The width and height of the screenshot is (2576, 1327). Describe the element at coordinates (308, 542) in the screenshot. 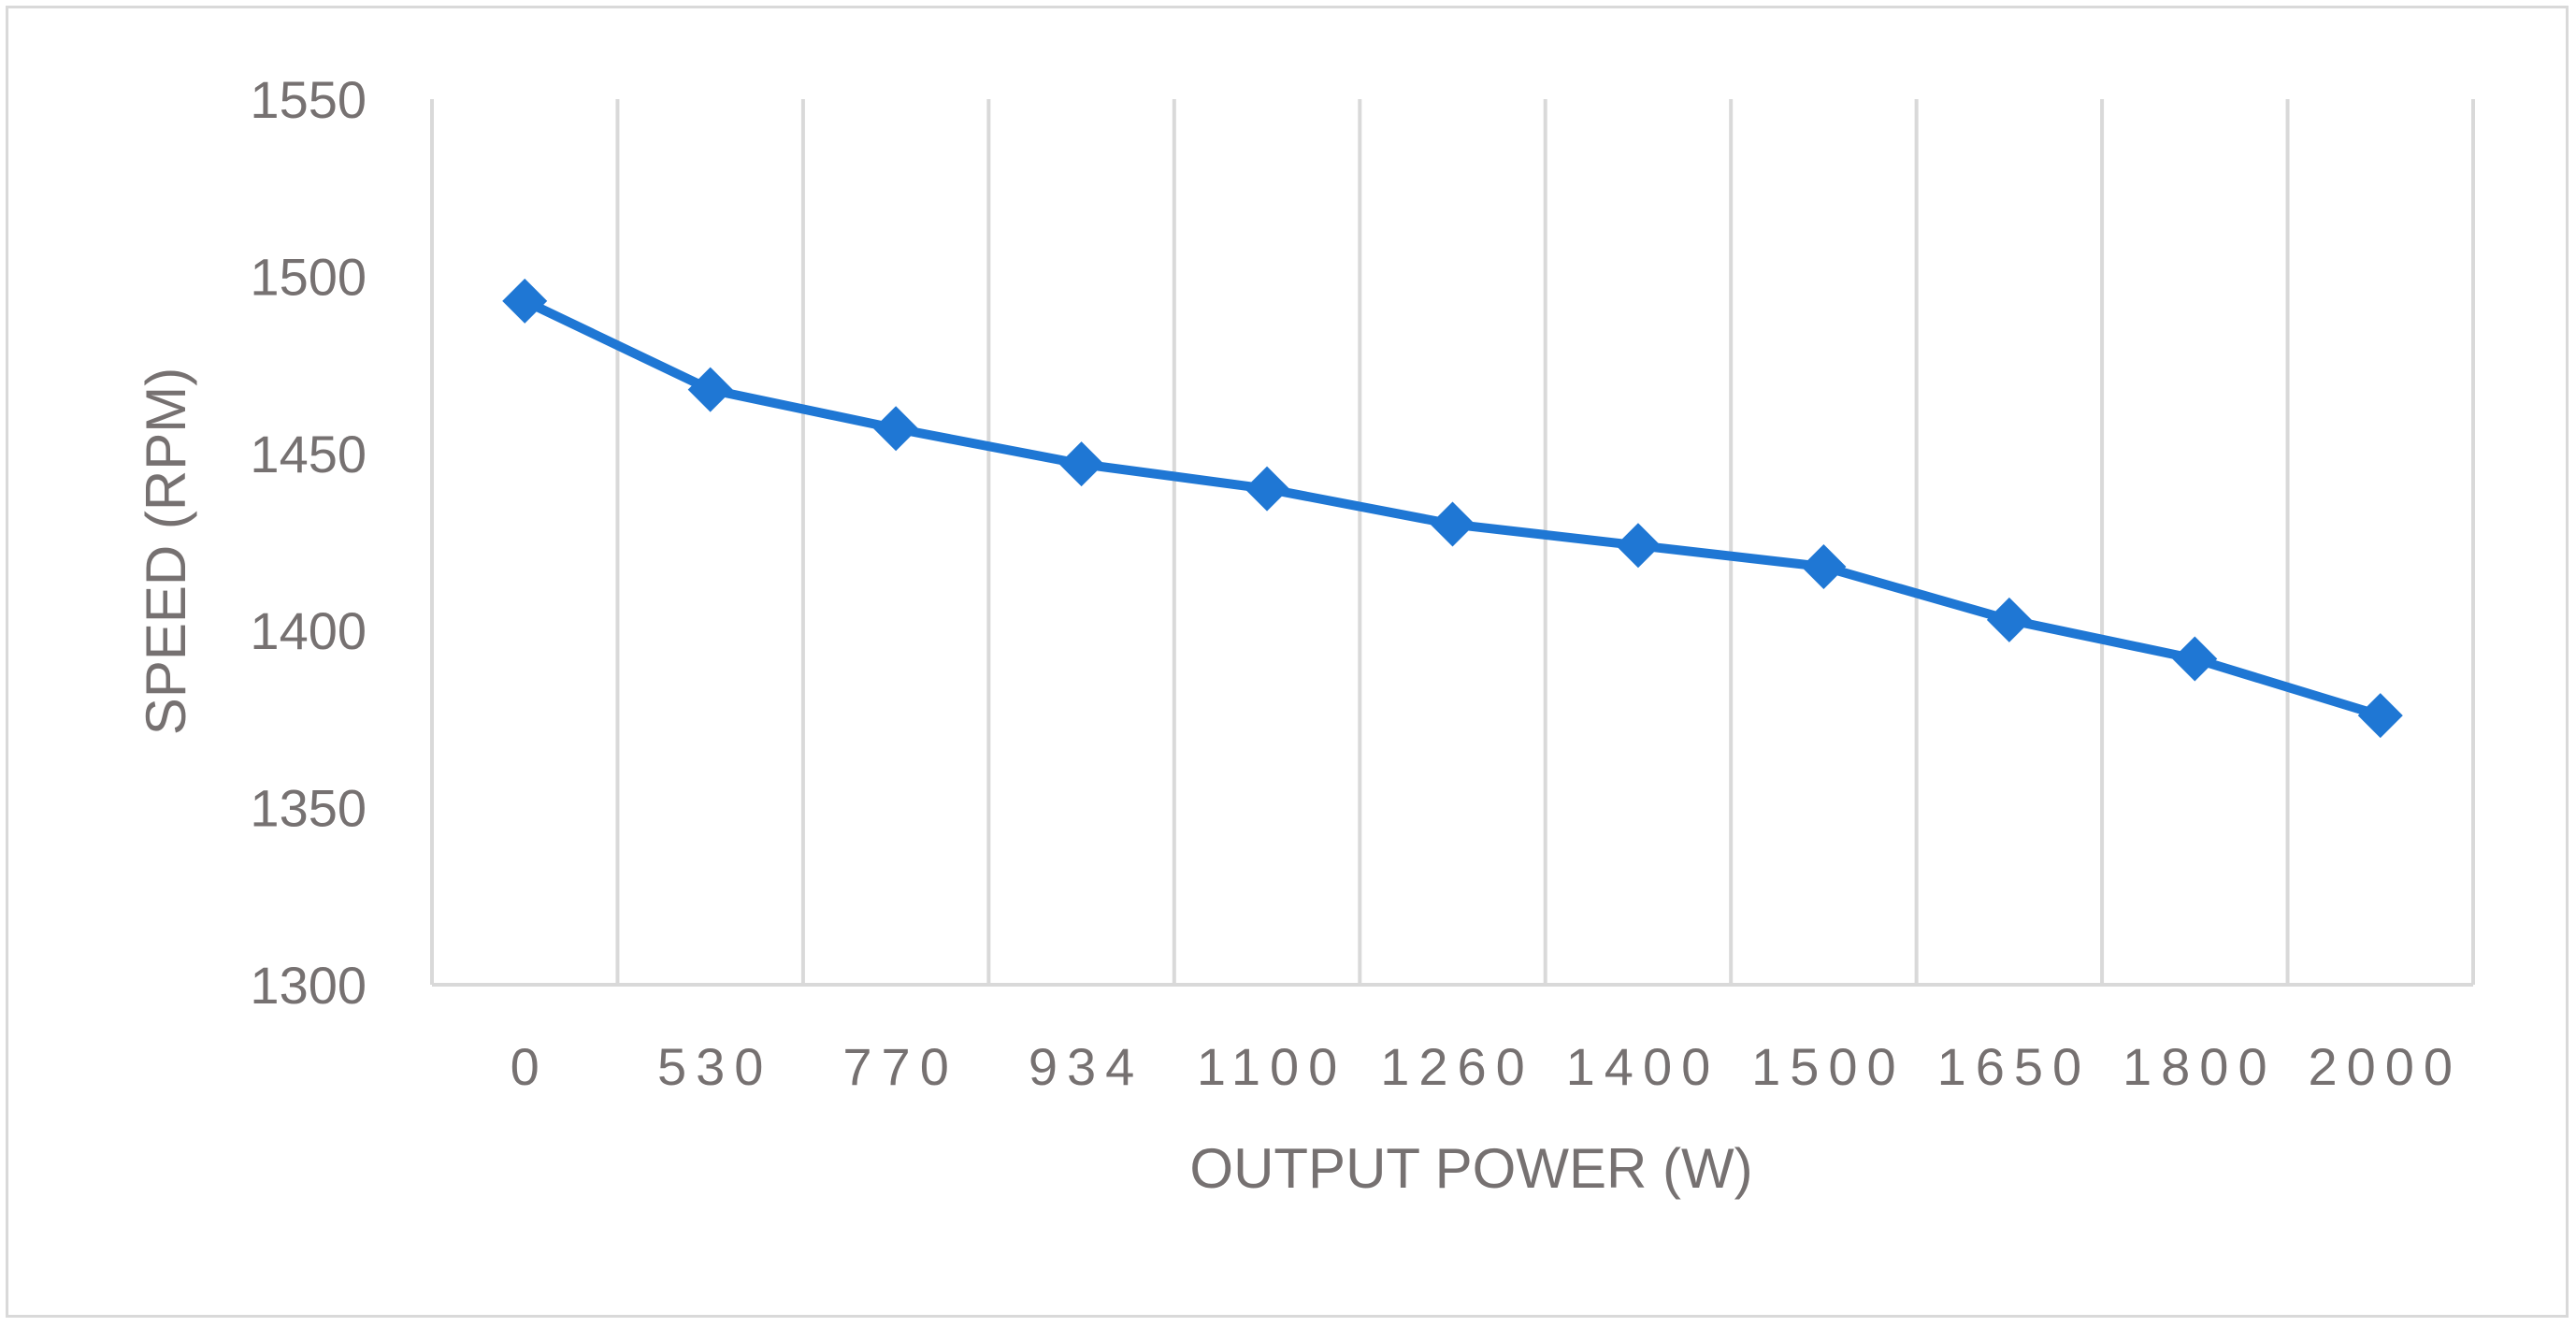

I see `y-tick-labels: 1300 1350 1400 1450 1500 1550` at that location.